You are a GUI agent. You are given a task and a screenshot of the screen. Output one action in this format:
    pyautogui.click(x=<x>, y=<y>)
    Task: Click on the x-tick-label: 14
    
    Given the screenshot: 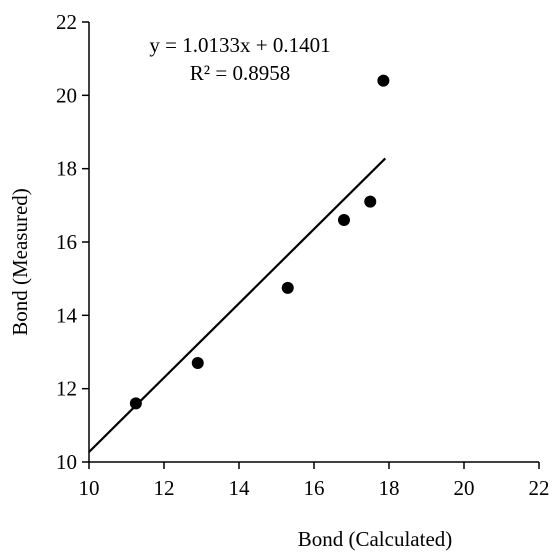 What is the action you would take?
    pyautogui.click(x=240, y=488)
    